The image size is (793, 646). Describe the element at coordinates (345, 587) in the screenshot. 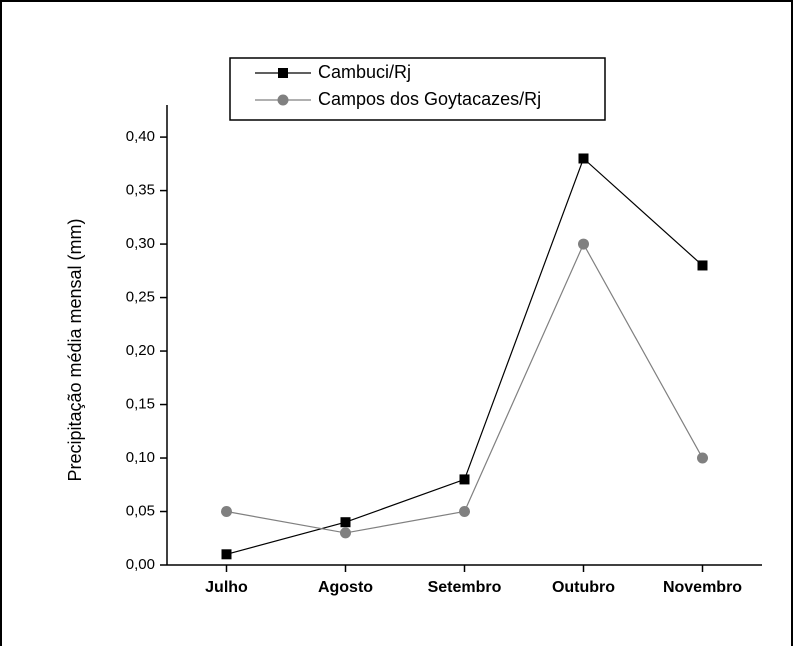

I see `x-tick-label: Agosto` at that location.